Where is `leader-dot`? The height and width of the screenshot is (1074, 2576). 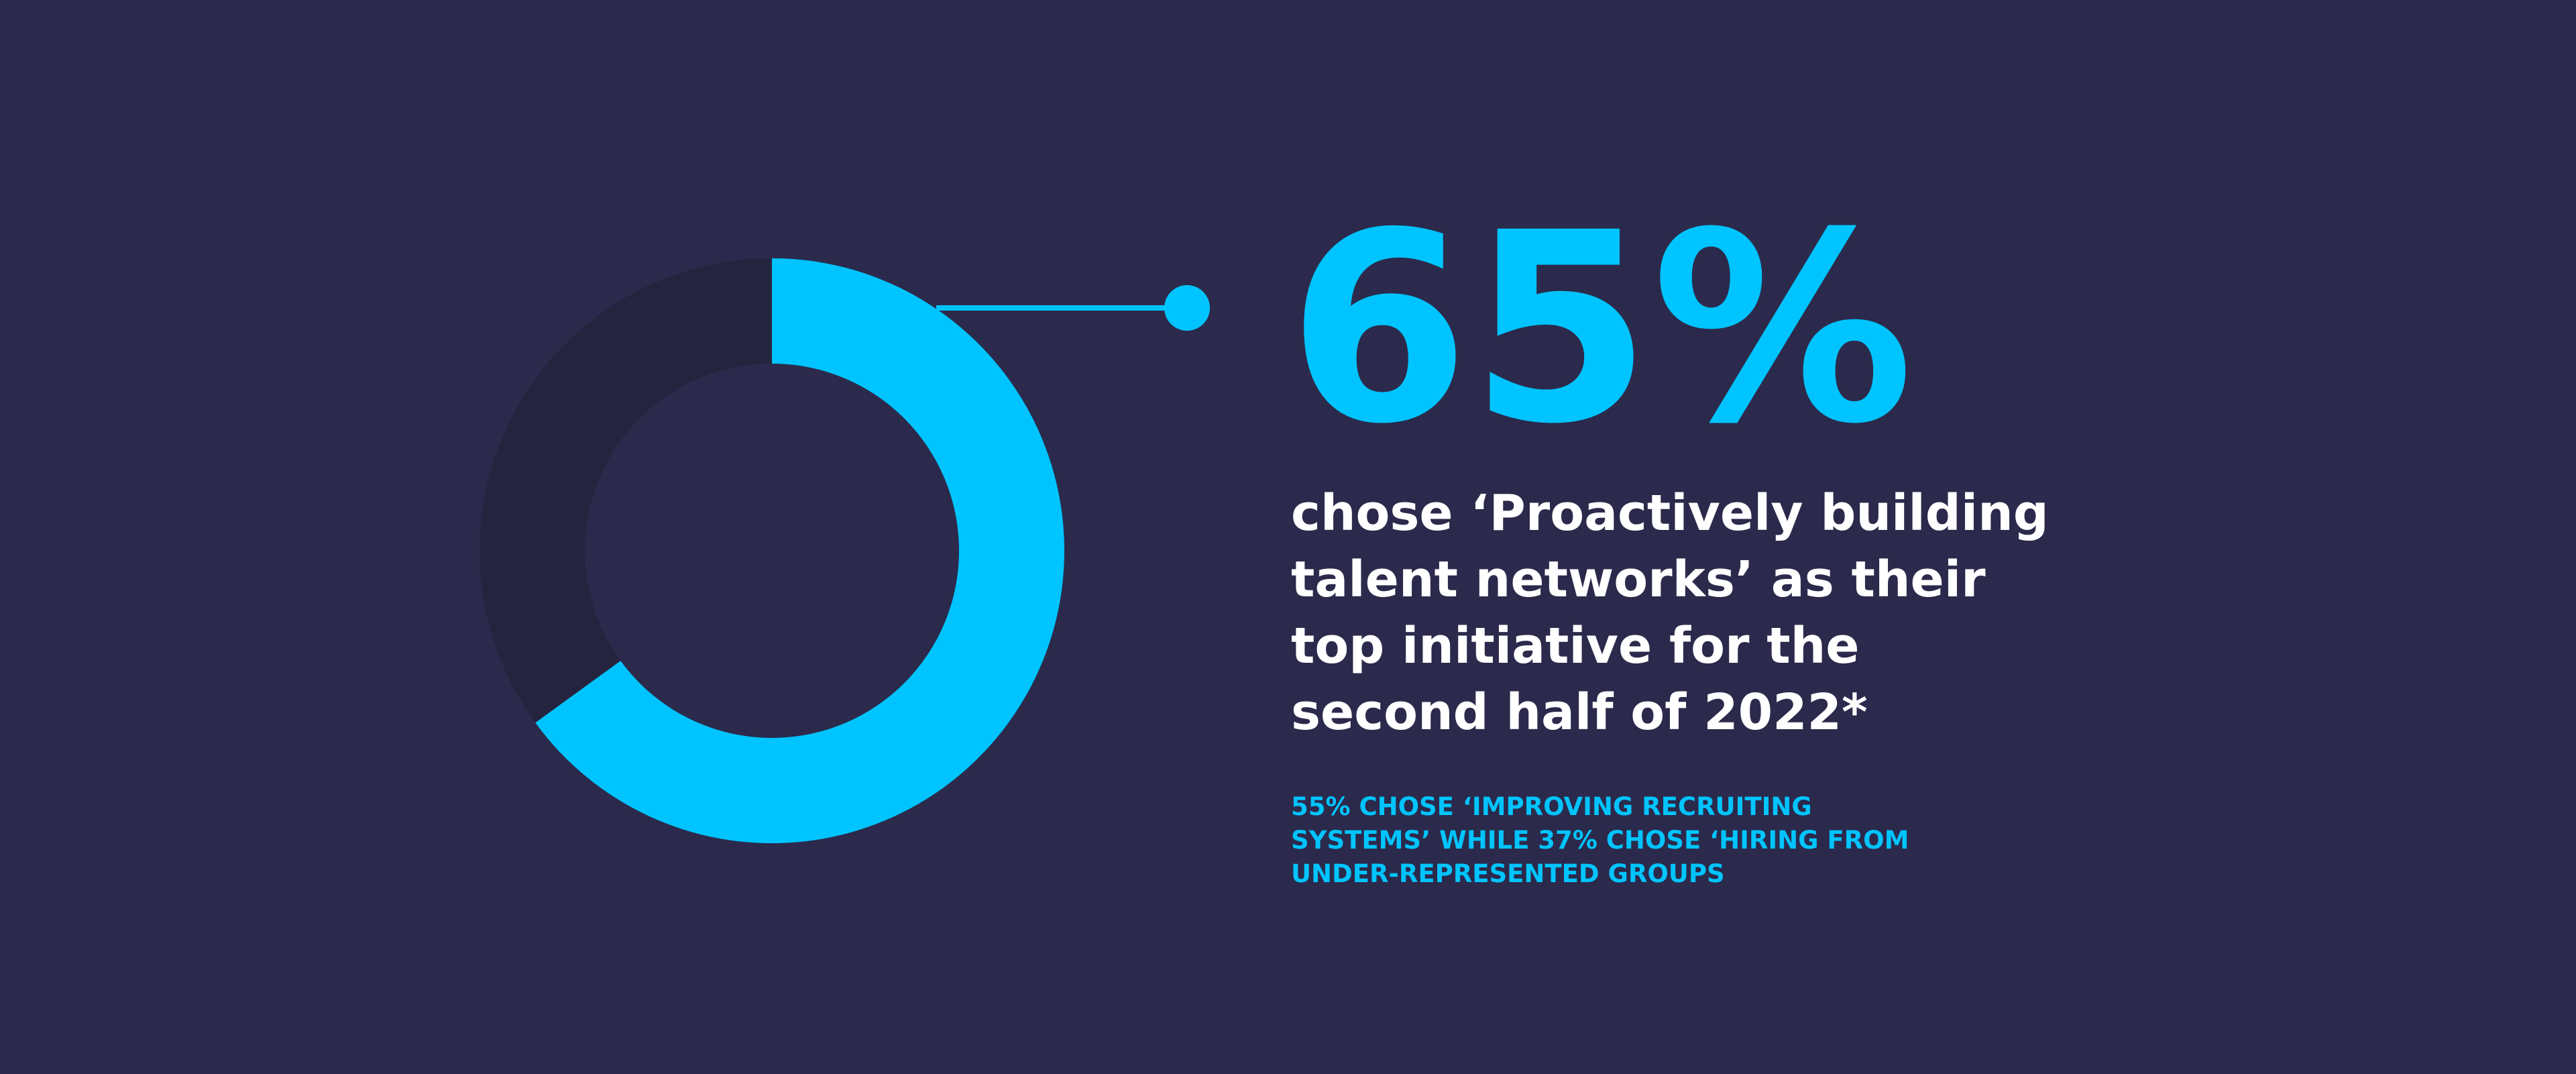 leader-dot is located at coordinates (1187, 308).